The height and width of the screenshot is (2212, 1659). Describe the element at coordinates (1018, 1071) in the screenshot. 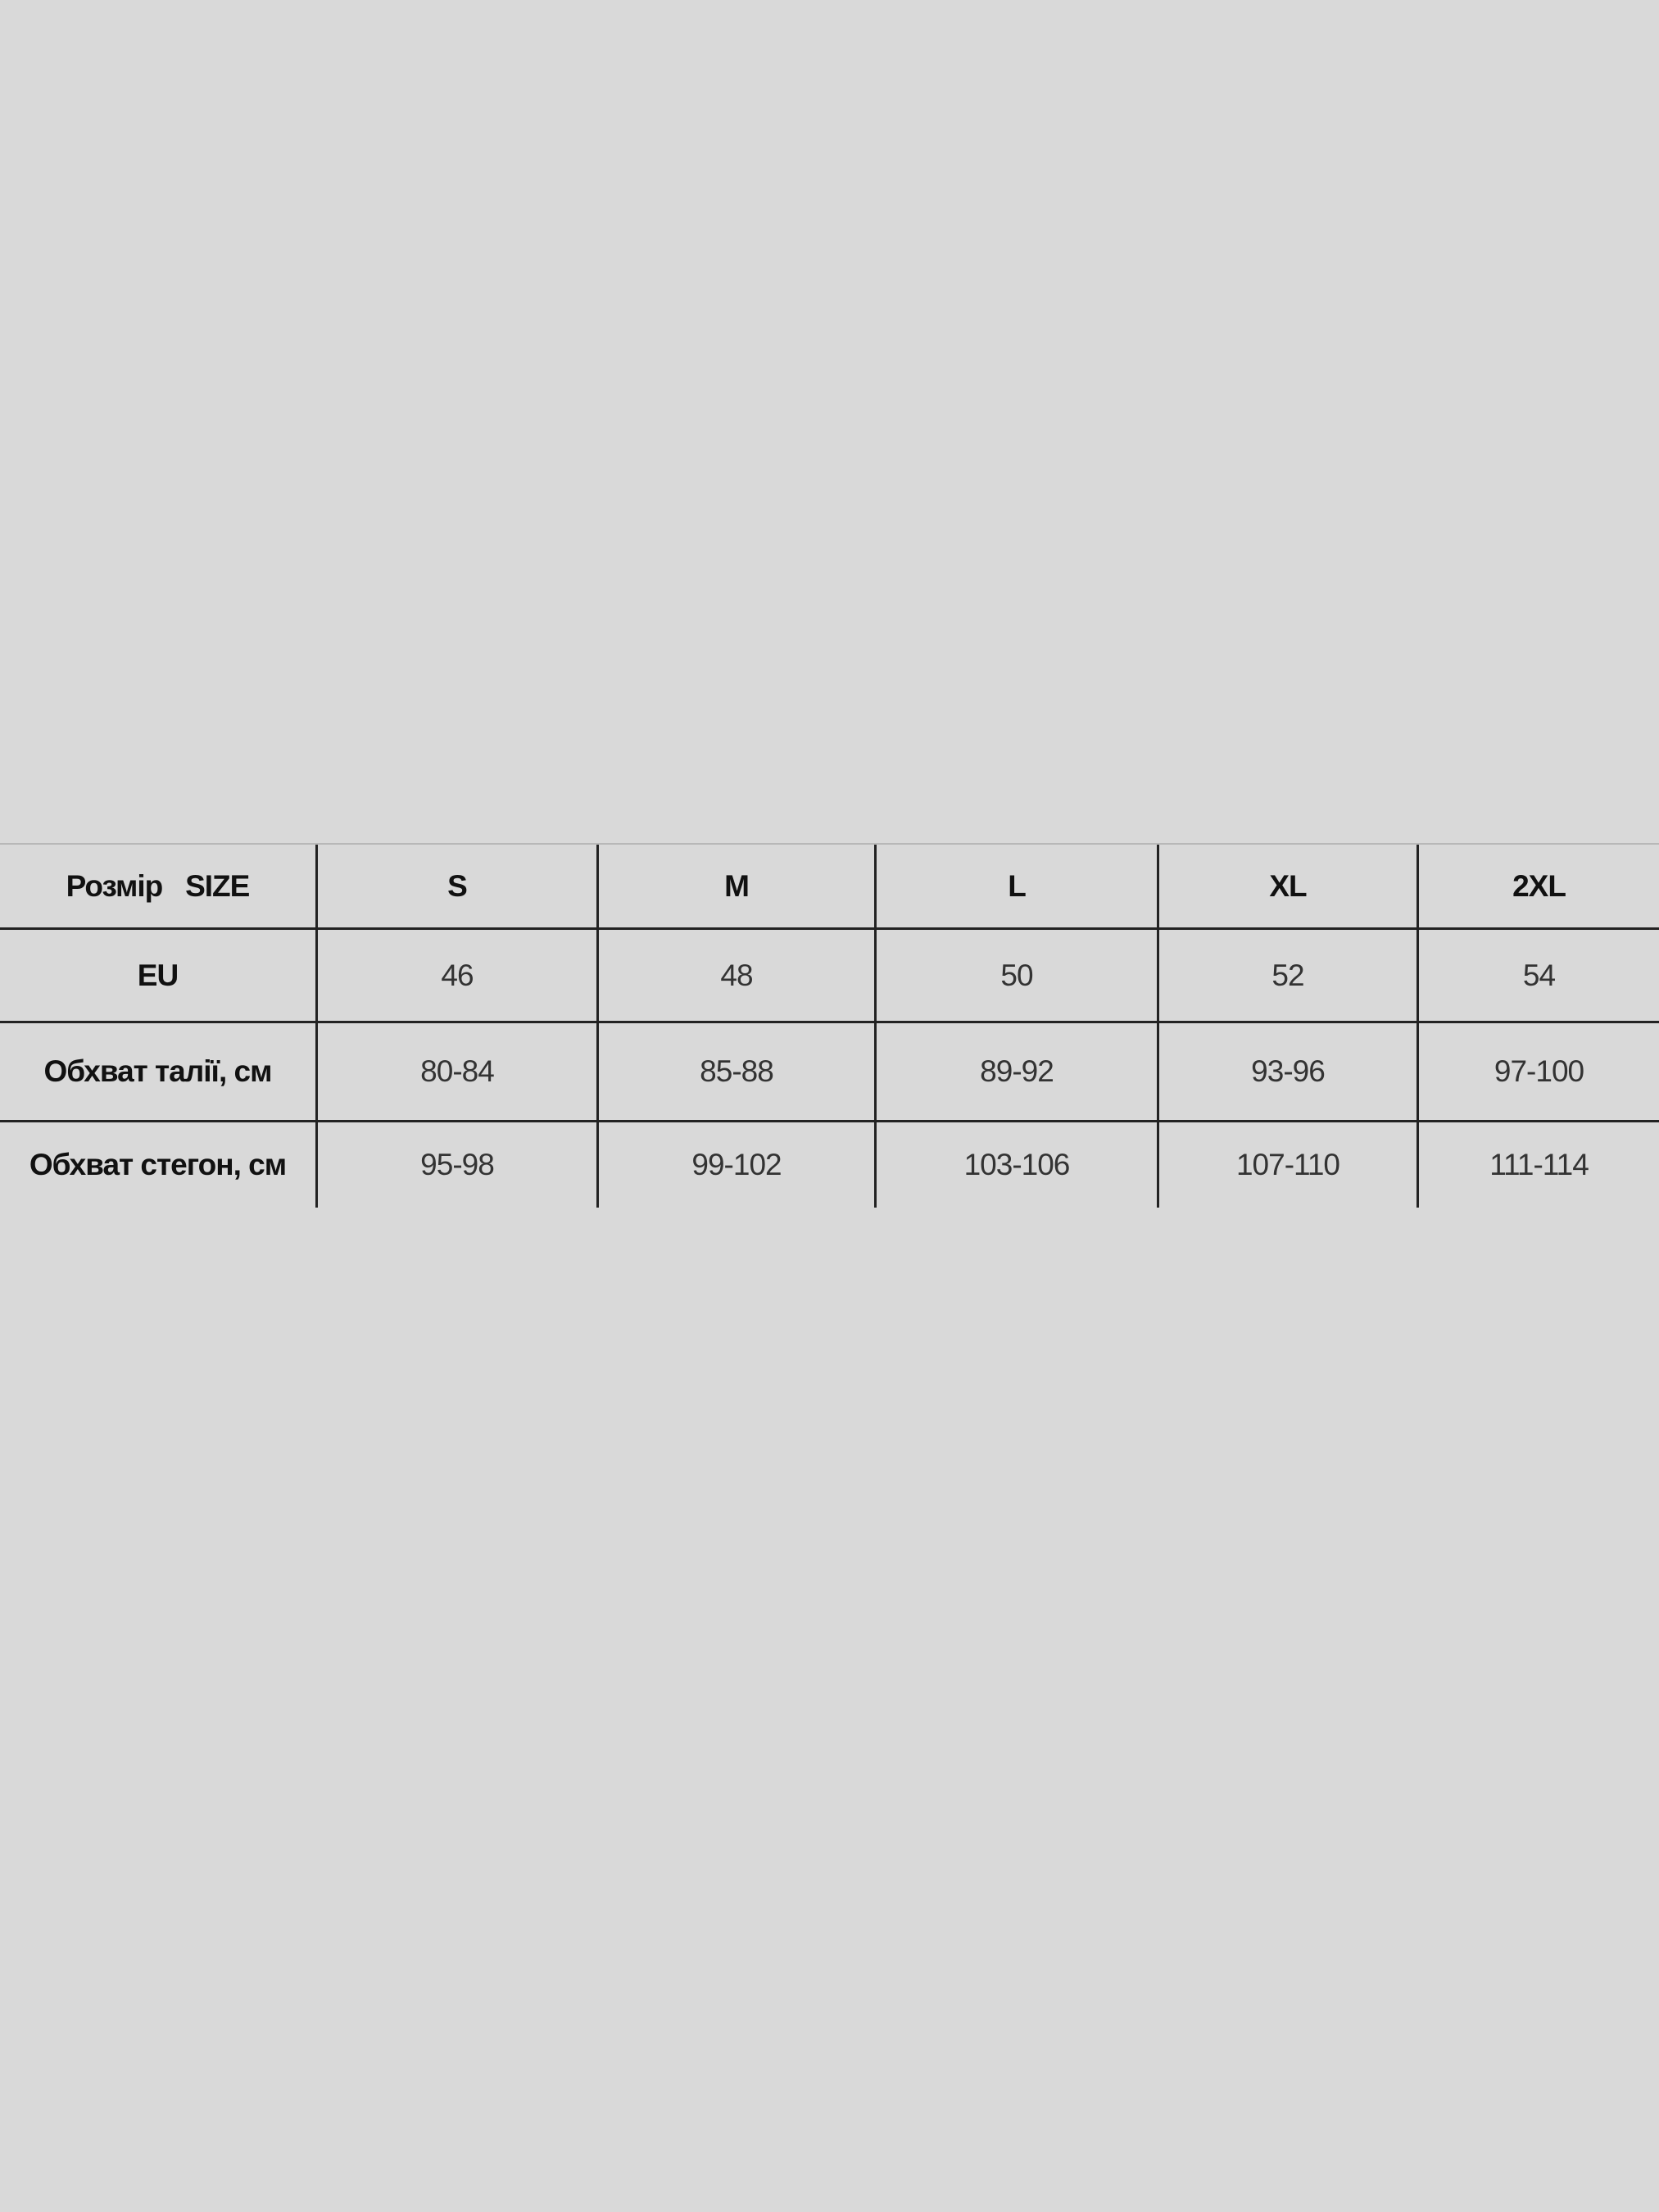

I see `table-cell: 89-92` at that location.